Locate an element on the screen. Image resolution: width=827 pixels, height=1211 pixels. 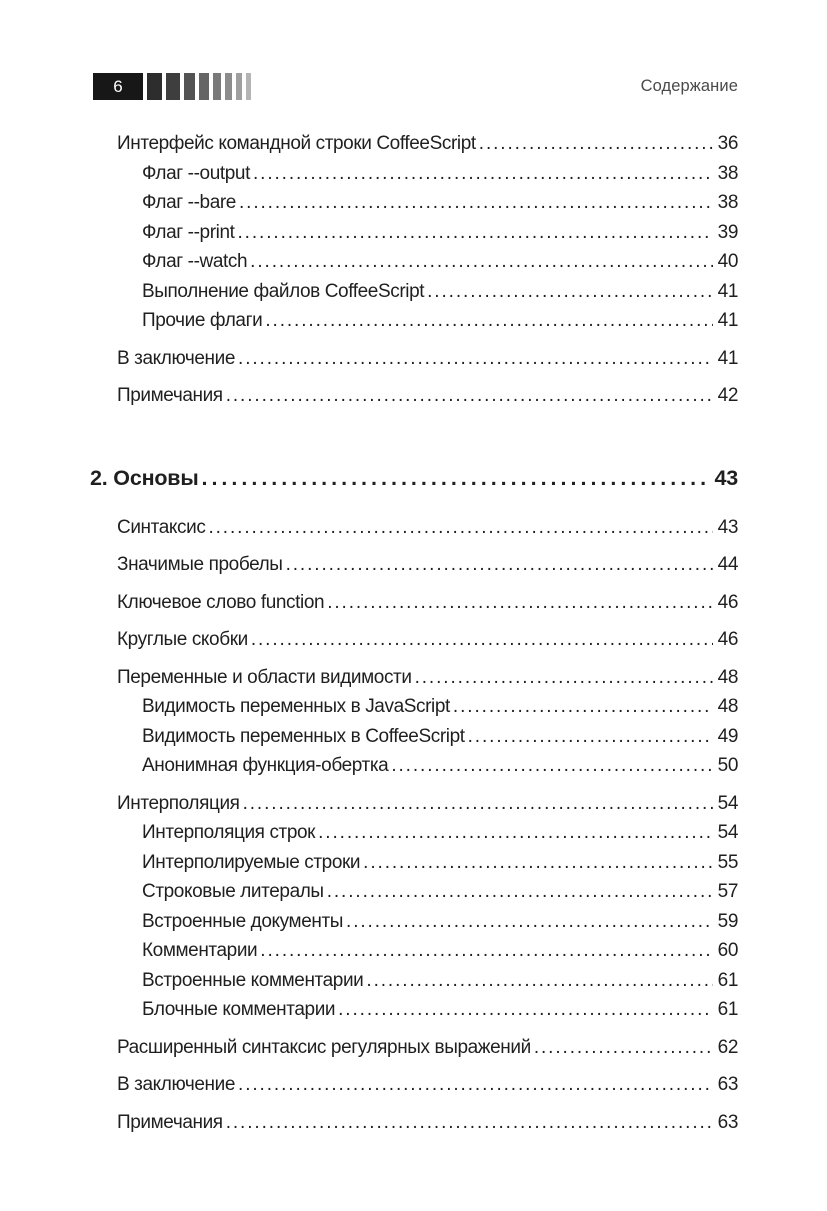
page-number-box: 6 is located at coordinates (118, 86).